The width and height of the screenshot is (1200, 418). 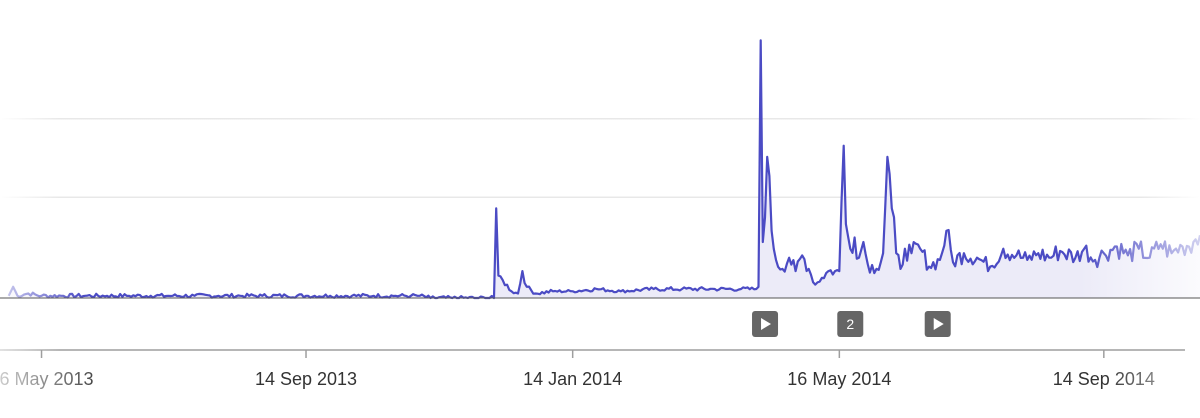 I want to click on x-tick-label-2: 14 Jan 2014, so click(x=572, y=379).